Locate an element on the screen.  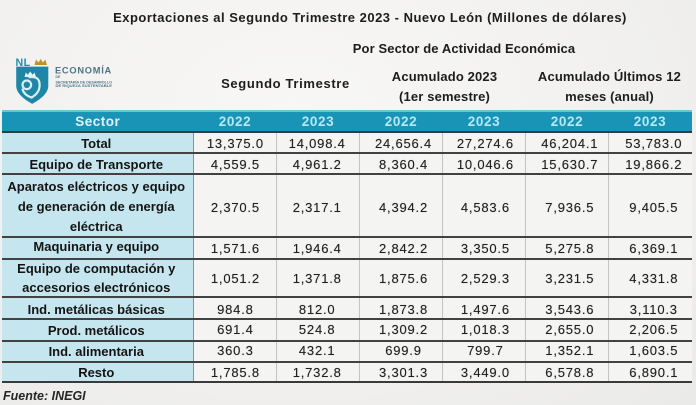
svg-text: NL is located at coordinates (23, 63).